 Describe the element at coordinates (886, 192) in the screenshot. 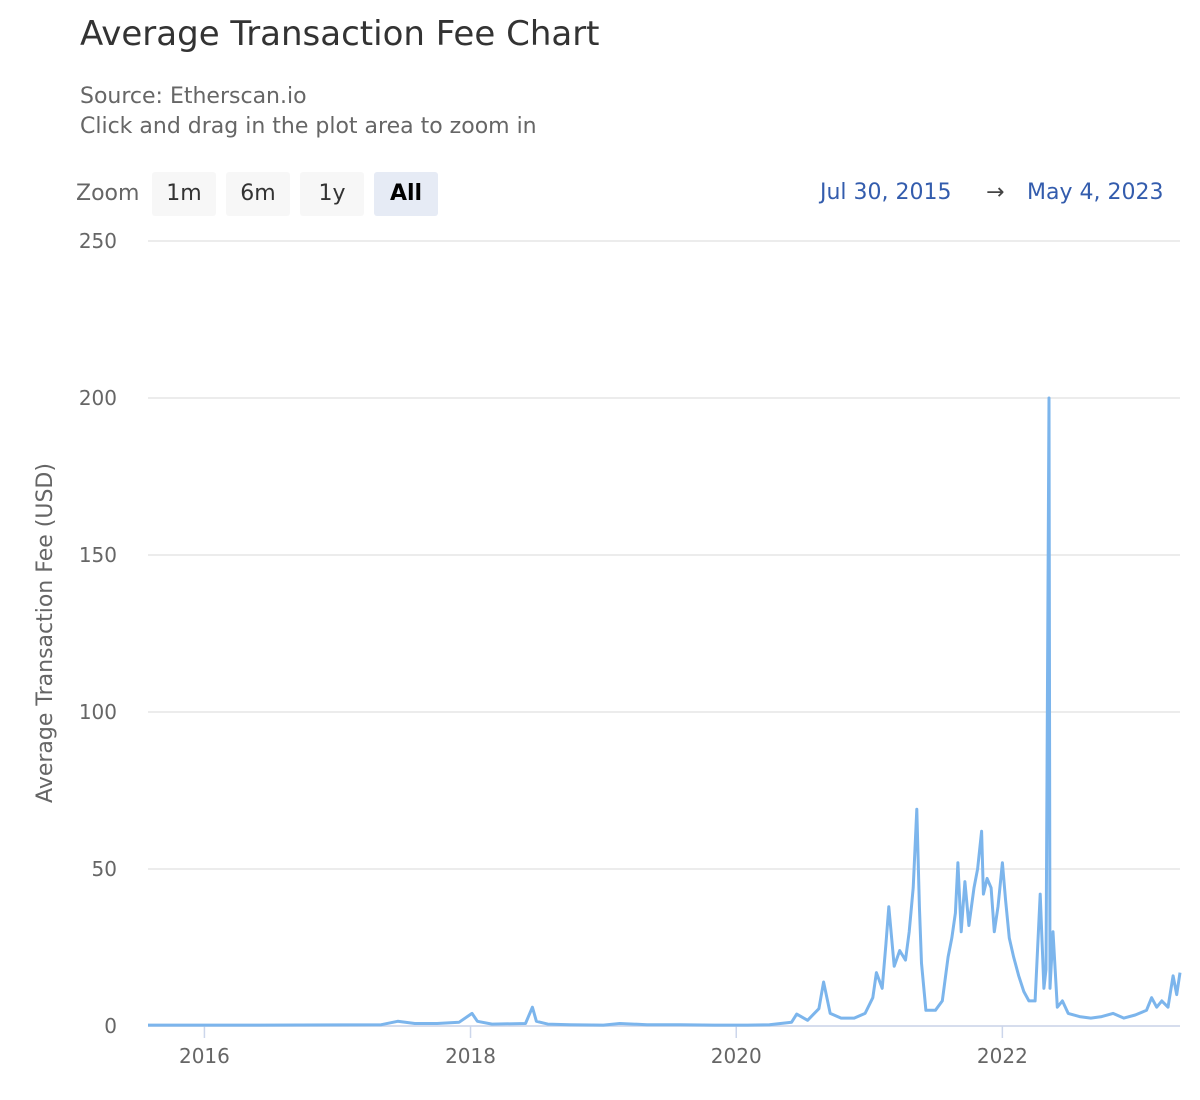

I see `range-from-input: Jul 30, 2015` at that location.